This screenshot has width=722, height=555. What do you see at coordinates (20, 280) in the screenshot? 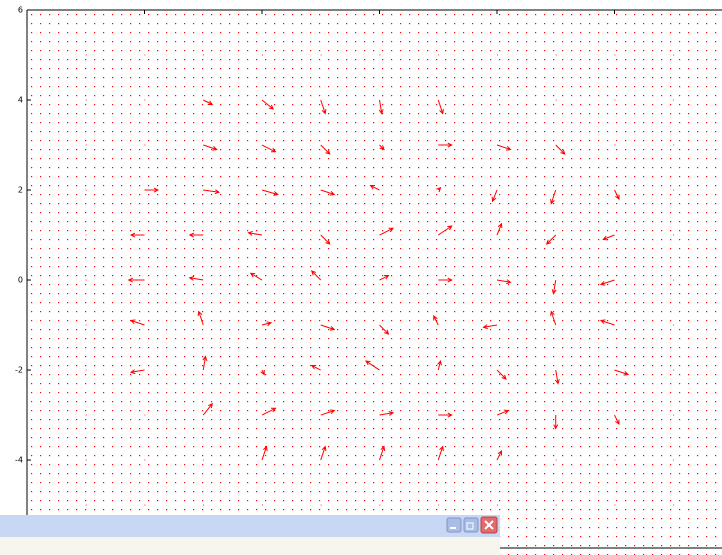
I see `y-tick-label: 0` at bounding box center [20, 280].